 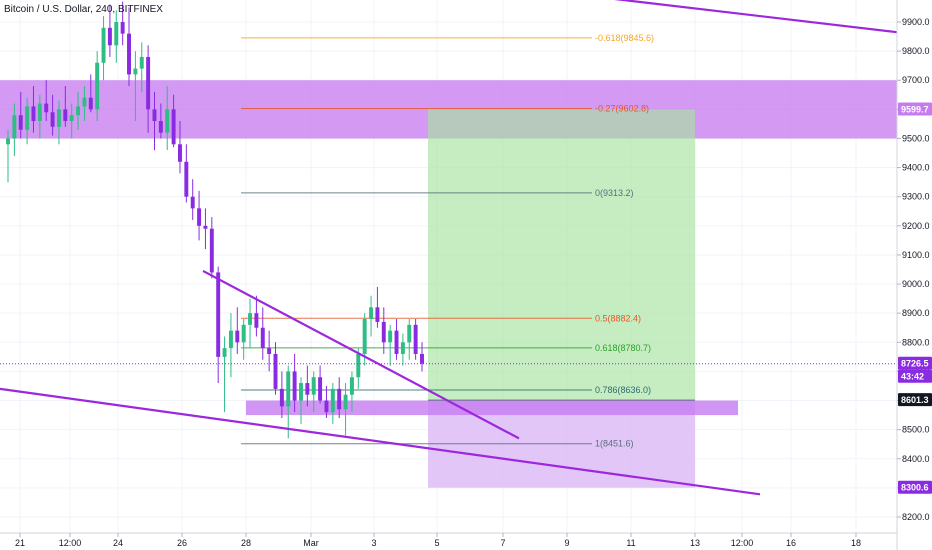 I want to click on price-tags: 9599.7 8726.5 43:42 8601.3 8300.6, so click(x=915, y=298).